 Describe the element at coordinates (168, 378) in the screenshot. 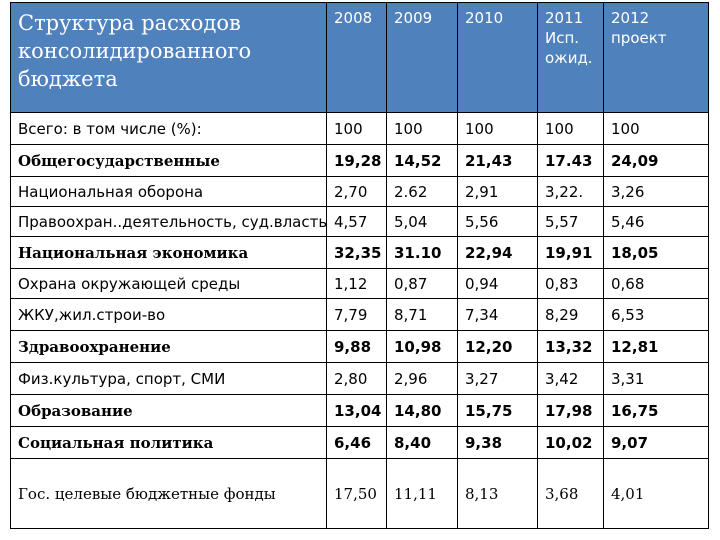

I see `row-label: Физ.культура, спорт, СМИ` at that location.